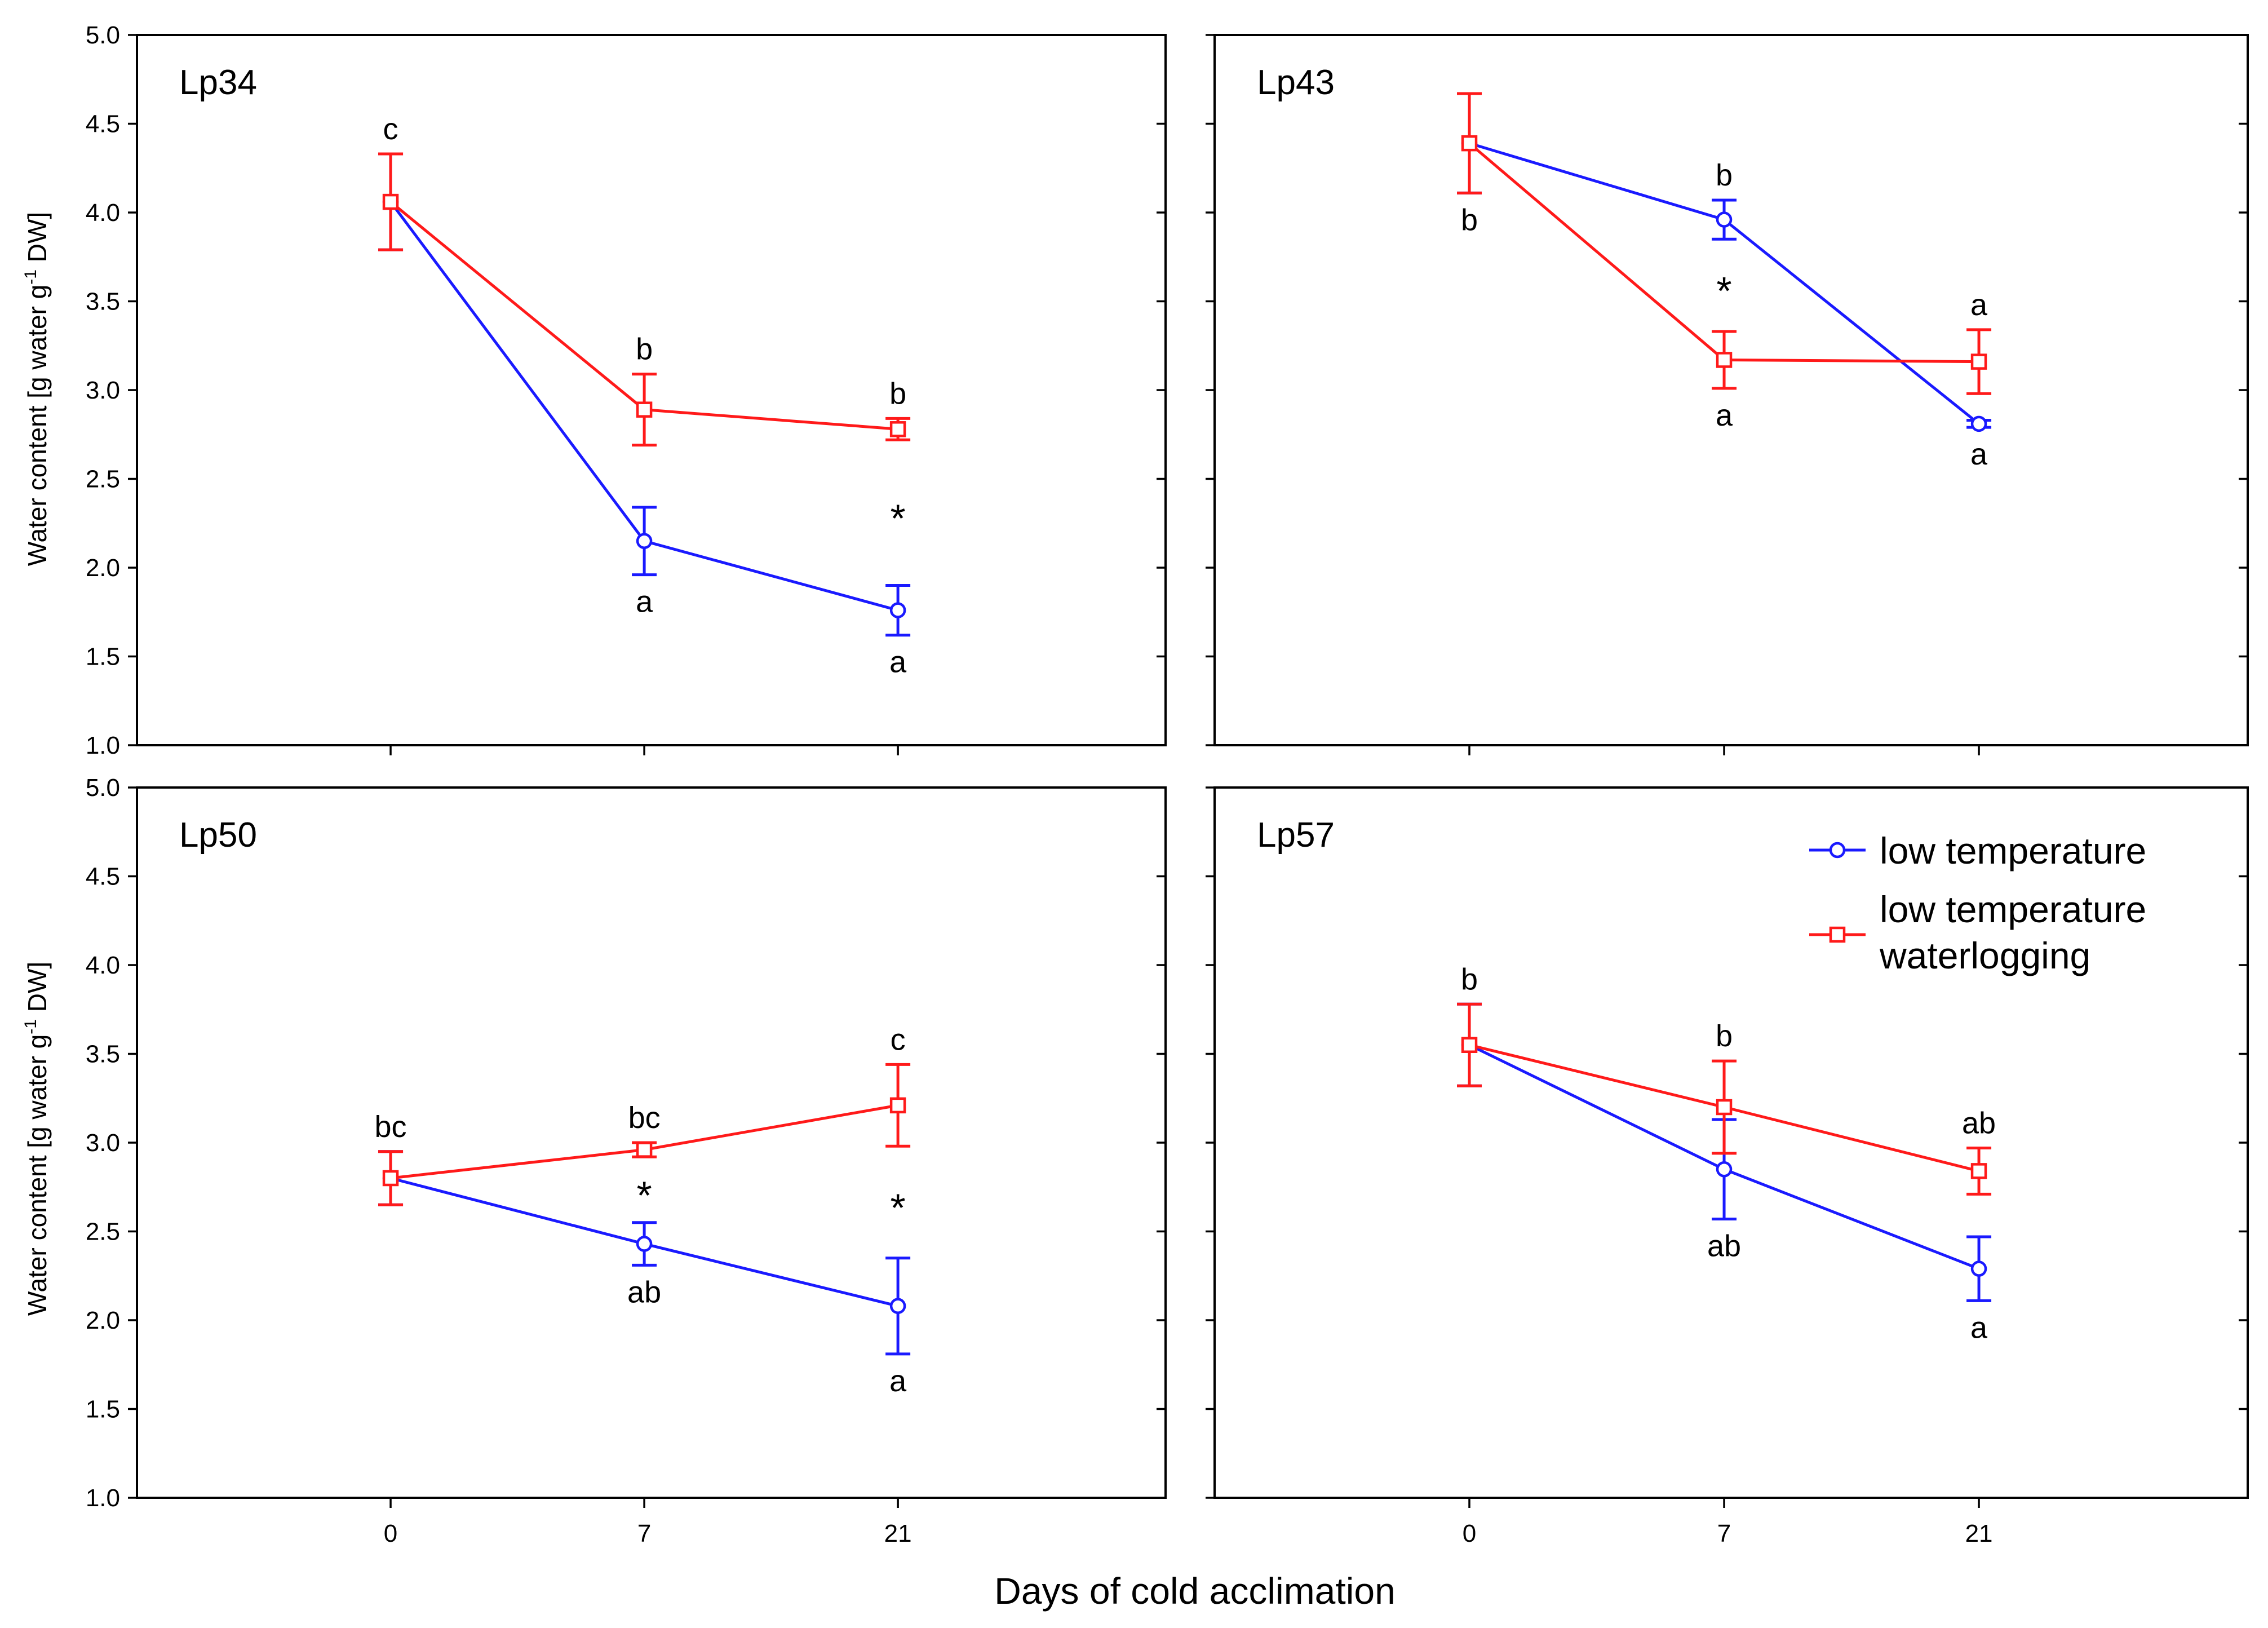 The image size is (2268, 1628). I want to click on series-low-temperature-waterlogging: bc c, so click(644, 1114).